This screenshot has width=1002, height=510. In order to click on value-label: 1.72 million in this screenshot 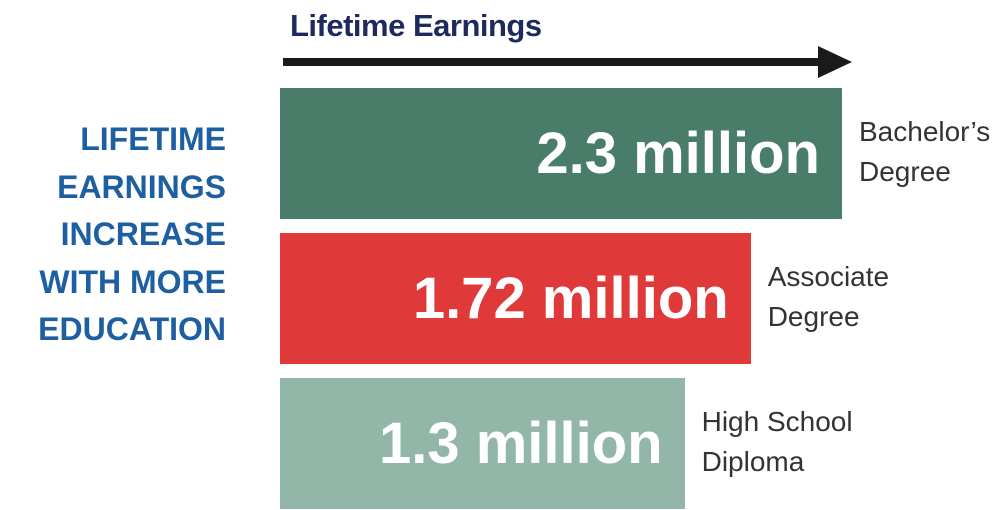, I will do `click(570, 298)`.